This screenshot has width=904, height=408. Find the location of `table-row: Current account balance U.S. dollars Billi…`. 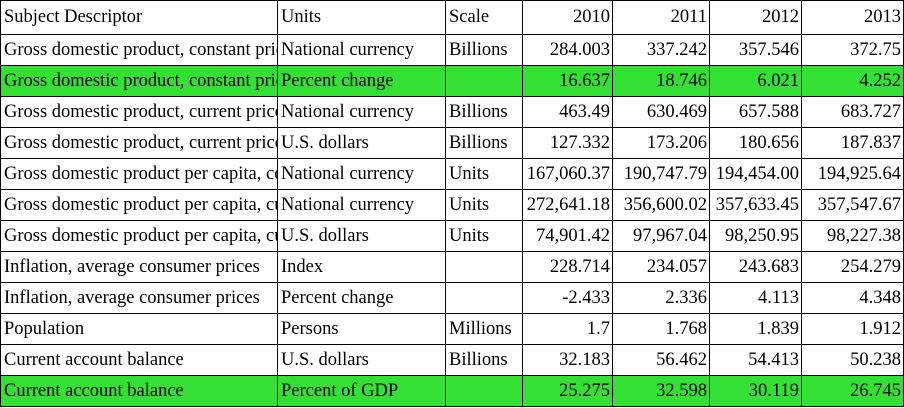

table-row: Current account balance U.S. dollars Billi… is located at coordinates (452, 360).